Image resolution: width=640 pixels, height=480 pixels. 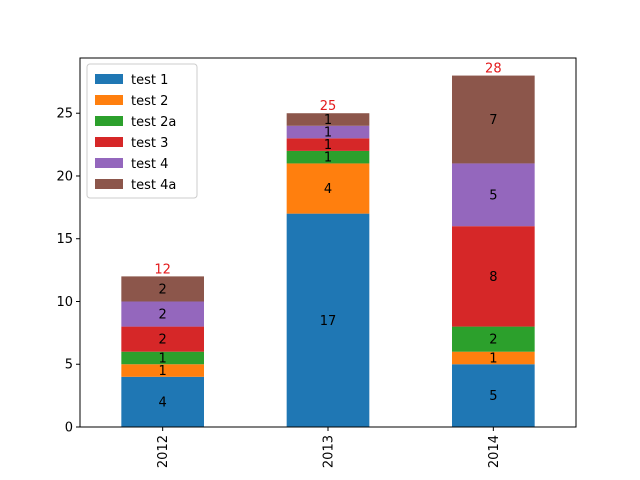 I want to click on total-value-label: 25, so click(x=328, y=106).